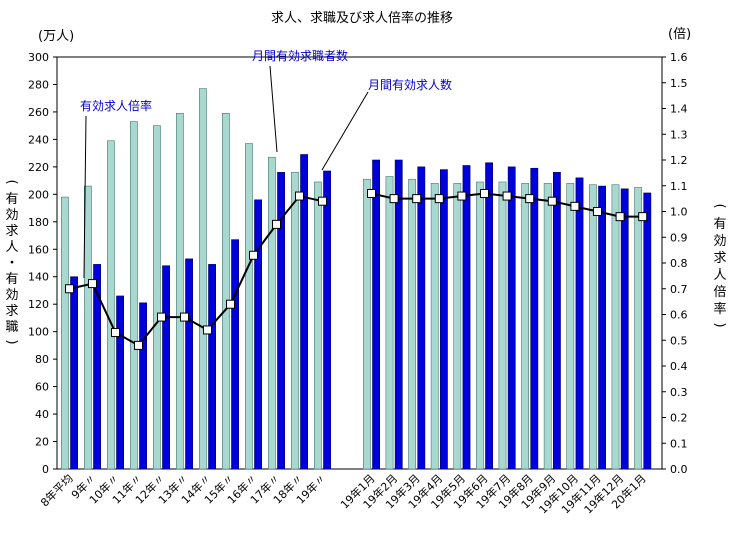  What do you see at coordinates (679, 315) in the screenshot?
I see `right-tick-label: 0.6` at bounding box center [679, 315].